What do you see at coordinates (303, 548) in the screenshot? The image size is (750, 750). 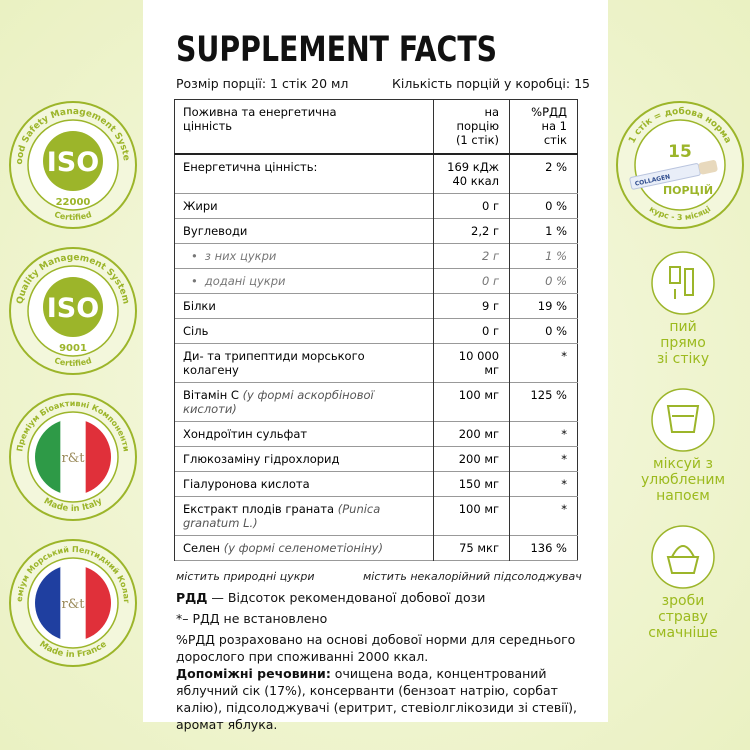 I see `nutrient: Селен (у формі селенометіоніну)` at bounding box center [303, 548].